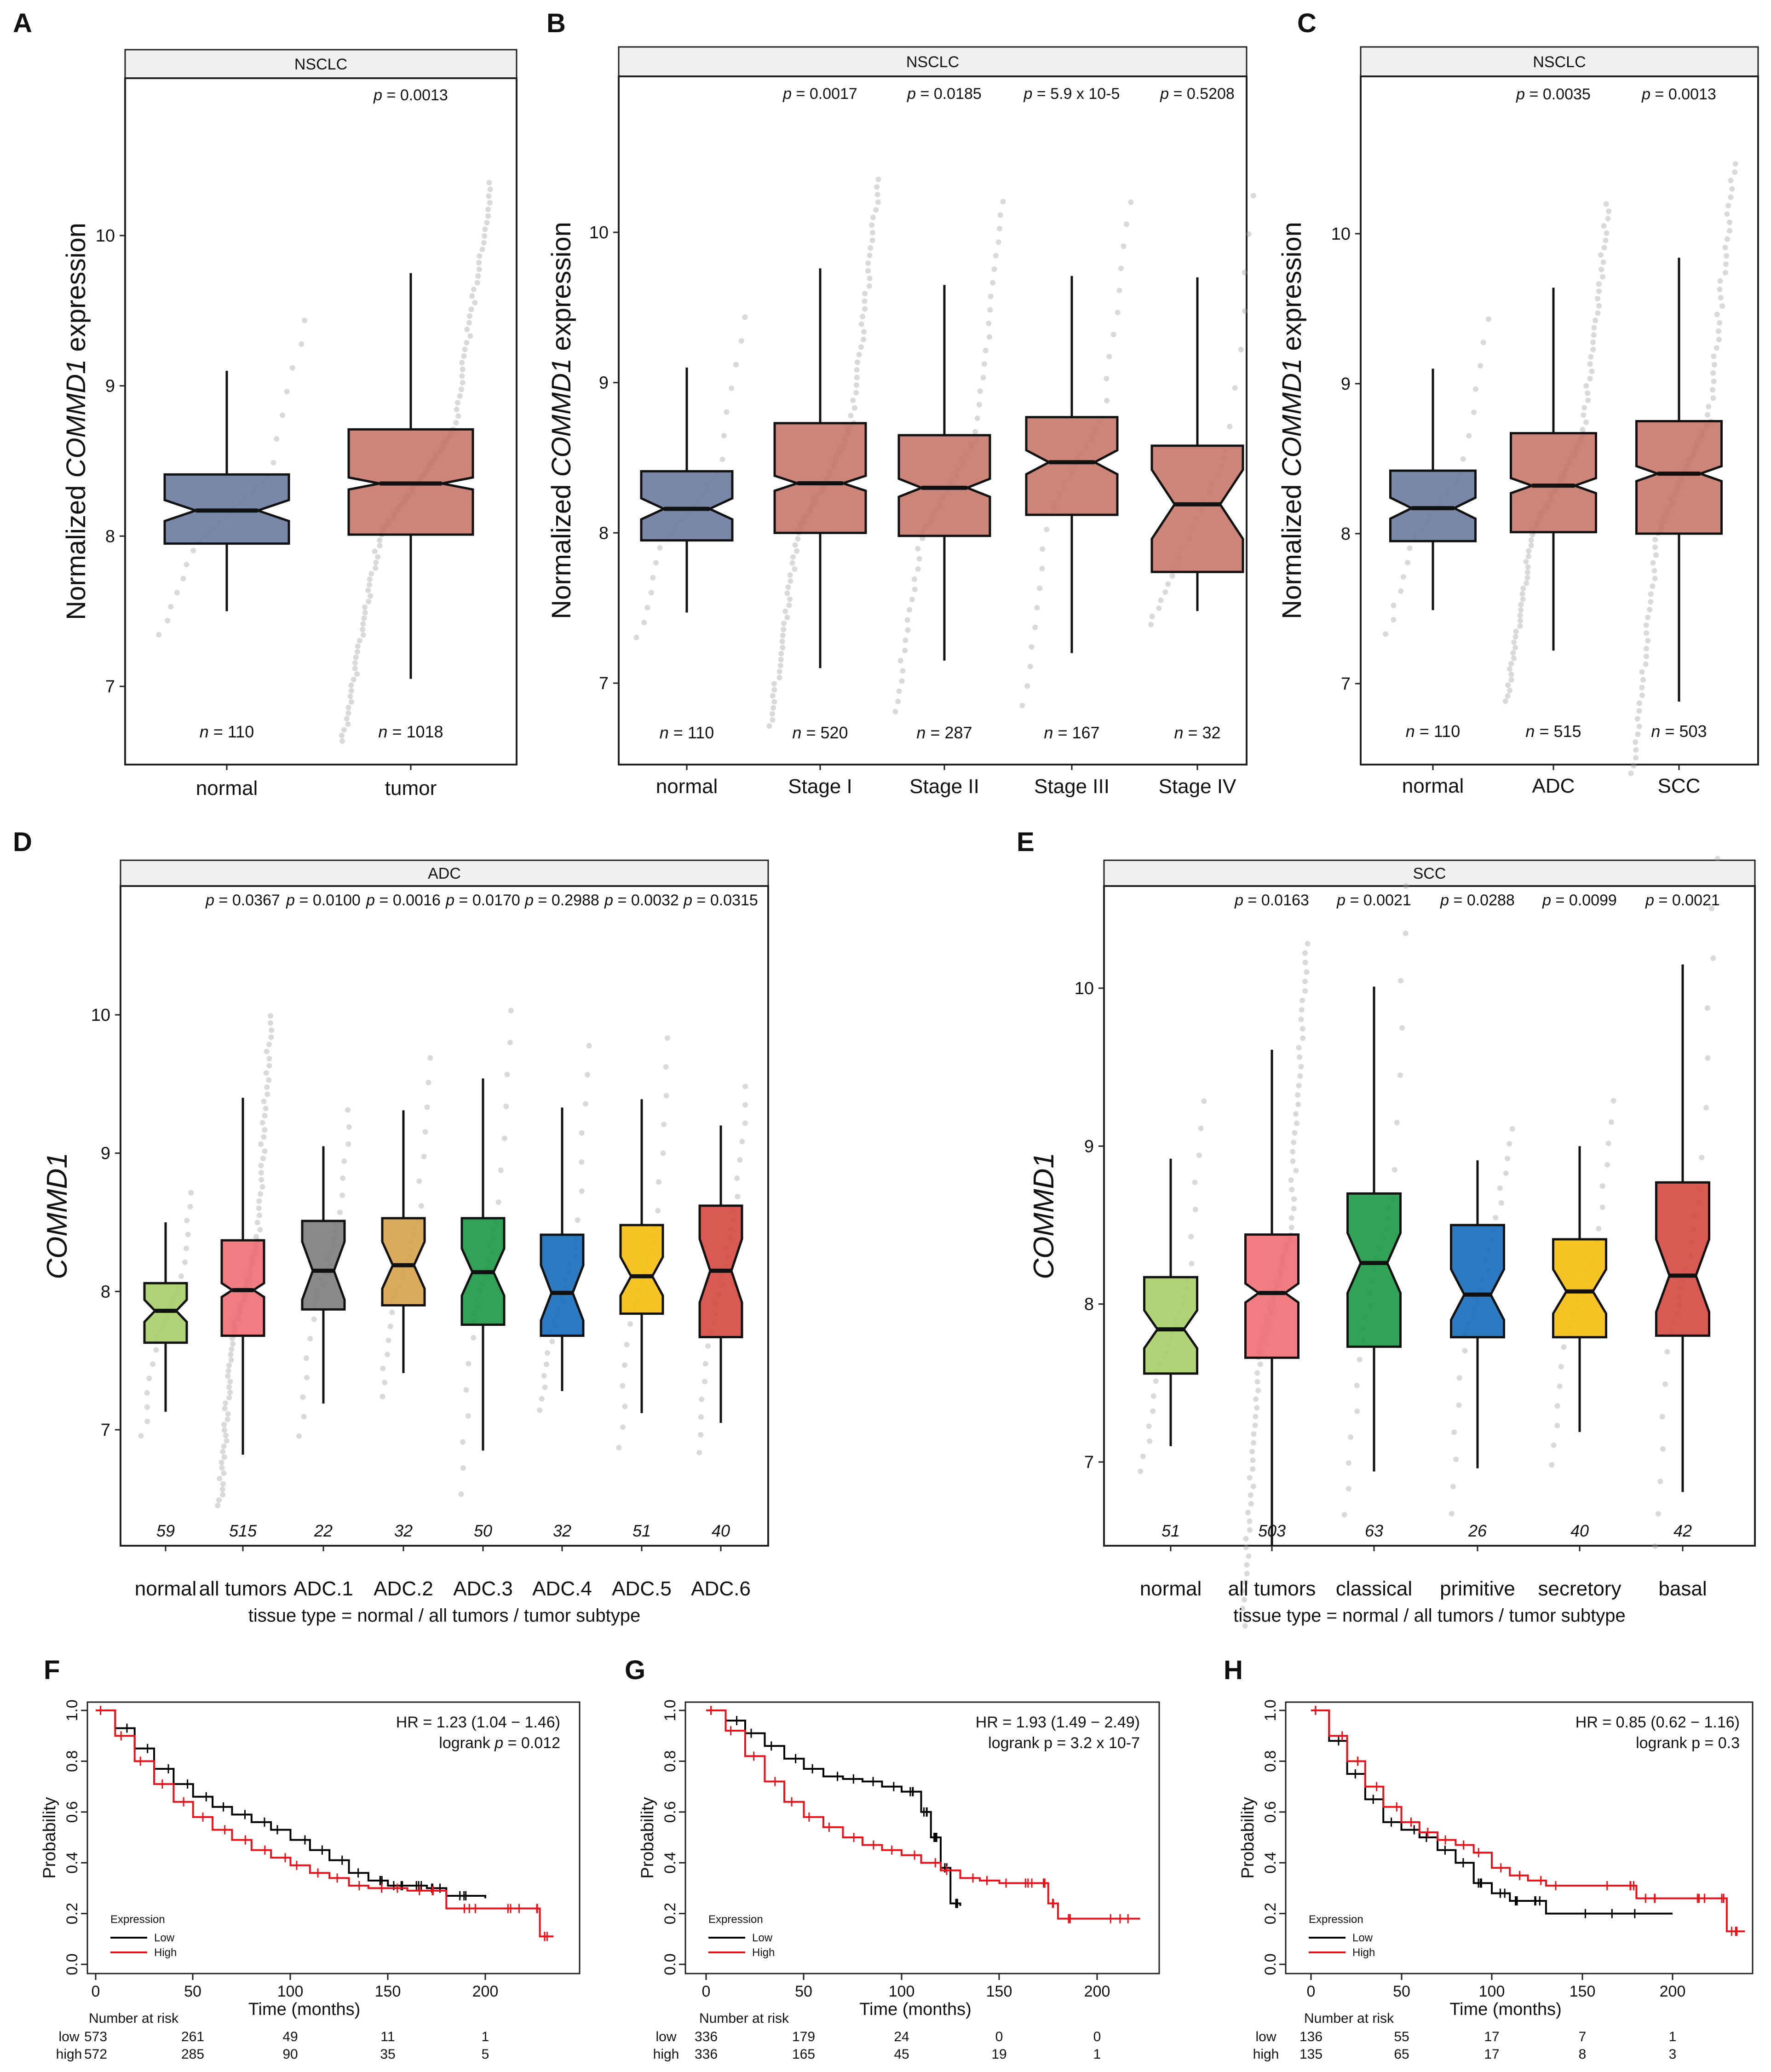 This screenshot has width=1771, height=2072. I want to click on risk-value-high: 90, so click(290, 2054).